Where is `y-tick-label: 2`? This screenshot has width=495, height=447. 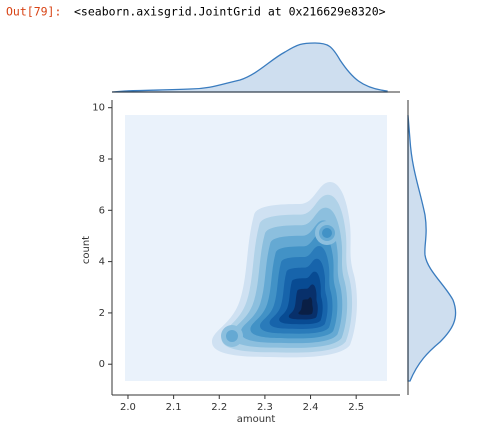
y-tick-label: 2 is located at coordinates (102, 313).